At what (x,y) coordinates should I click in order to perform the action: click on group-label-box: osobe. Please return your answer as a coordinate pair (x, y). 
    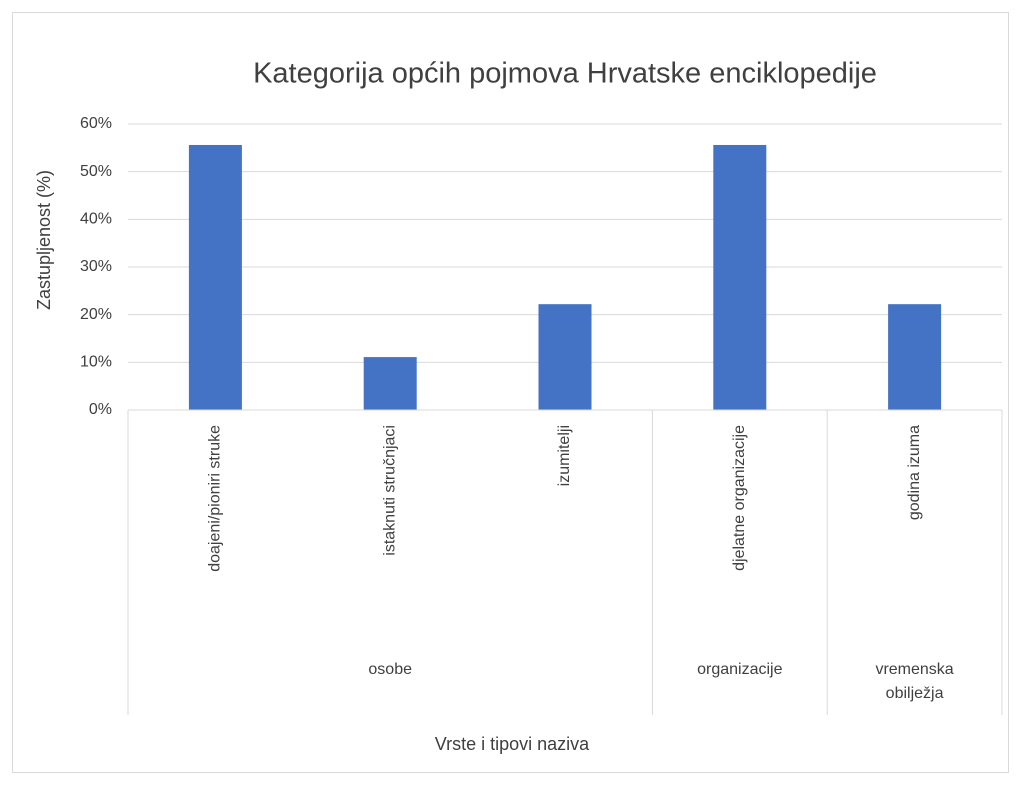
    Looking at the image, I should click on (390, 669).